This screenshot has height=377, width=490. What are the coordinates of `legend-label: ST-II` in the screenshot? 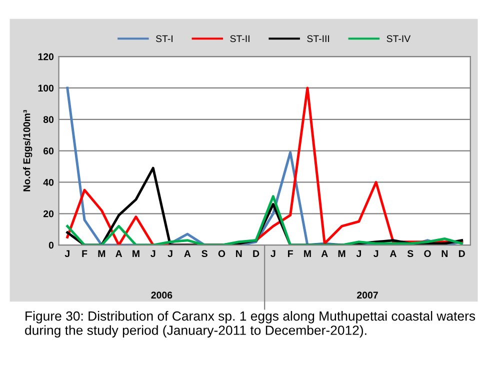 It's located at (240, 38).